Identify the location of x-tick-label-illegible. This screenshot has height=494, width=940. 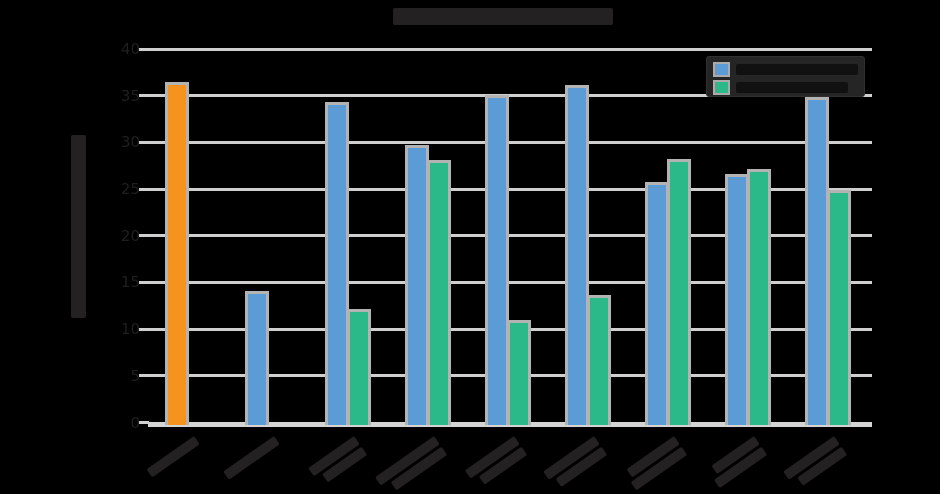
(115, 465).